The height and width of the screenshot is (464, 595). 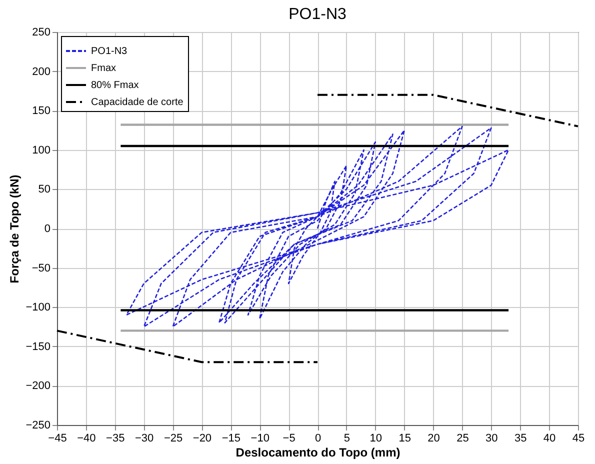 What do you see at coordinates (318, 438) in the screenshot?
I see `x-tick-label: 0` at bounding box center [318, 438].